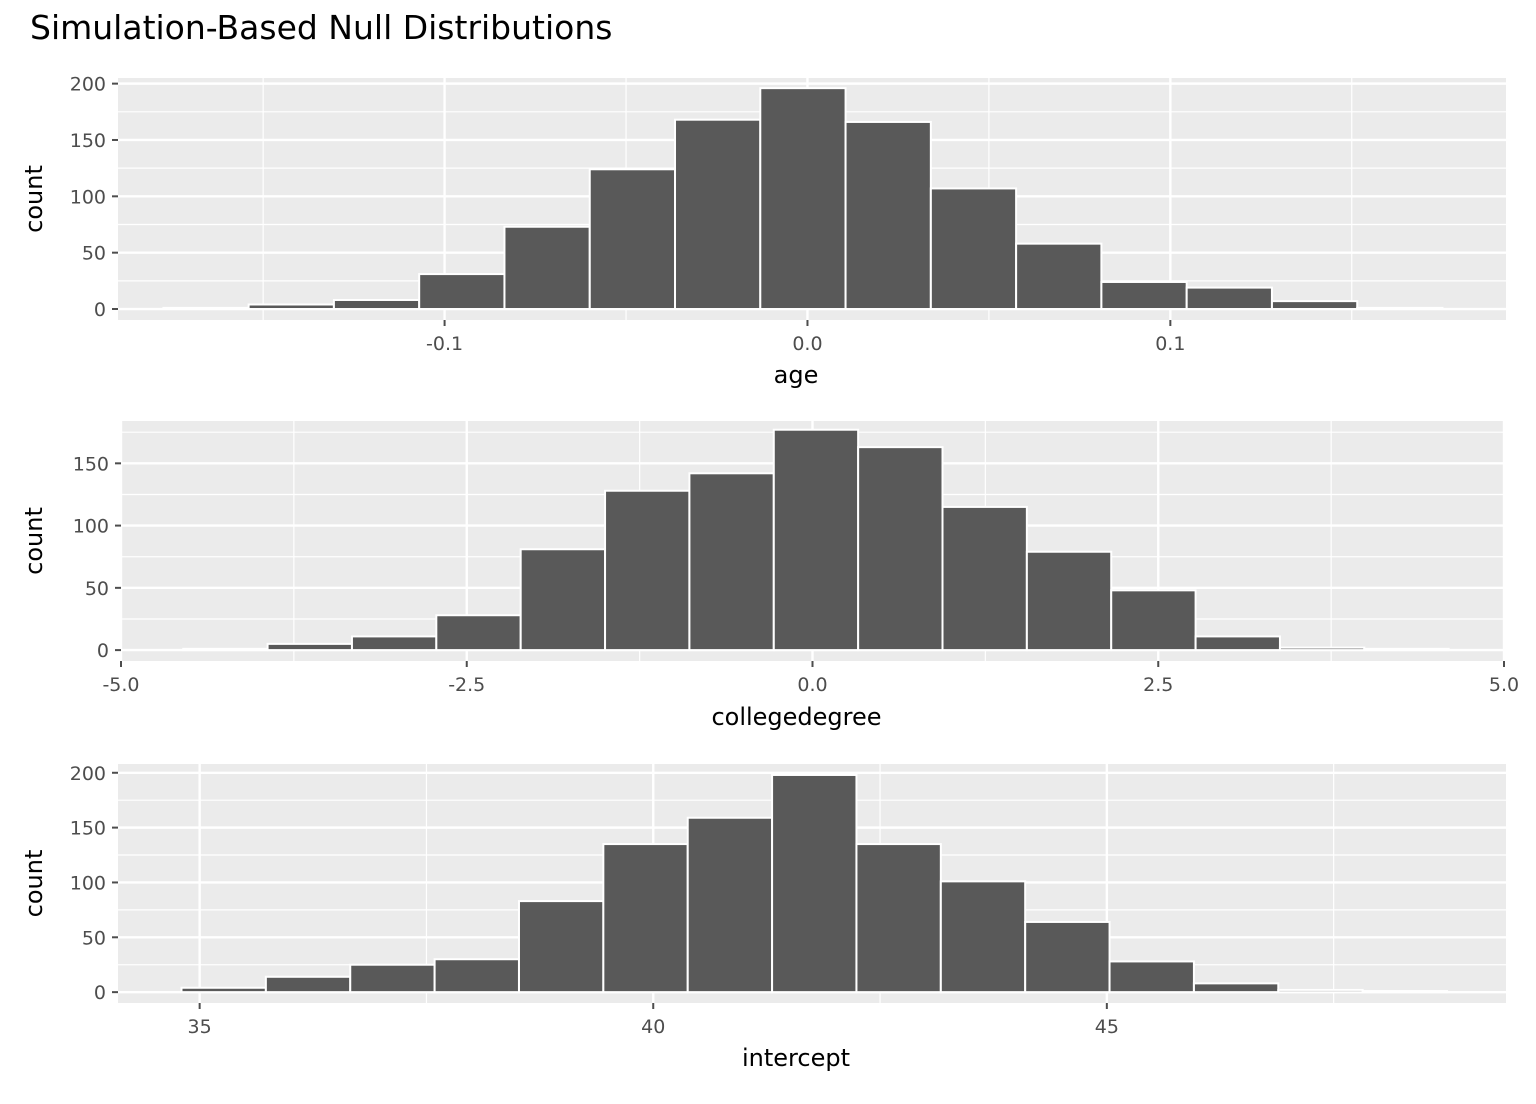 This screenshot has height=1104, width=1536. I want to click on x-tick-label: 2.5, so click(1158, 685).